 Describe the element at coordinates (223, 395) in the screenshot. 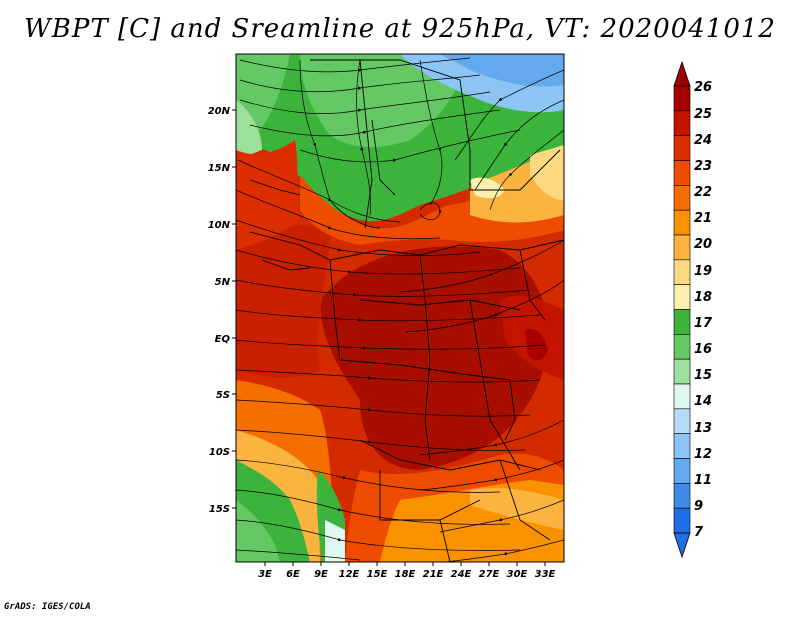

I see `lat-label: 5S` at that location.